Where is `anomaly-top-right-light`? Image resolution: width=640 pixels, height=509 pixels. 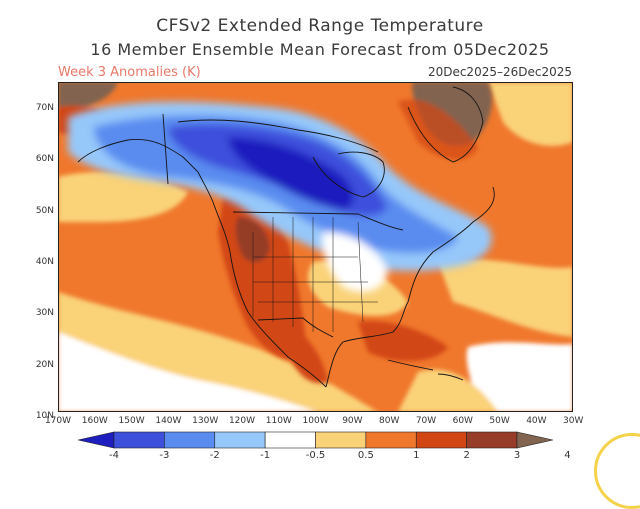 anomaly-top-right-light is located at coordinates (530, 114).